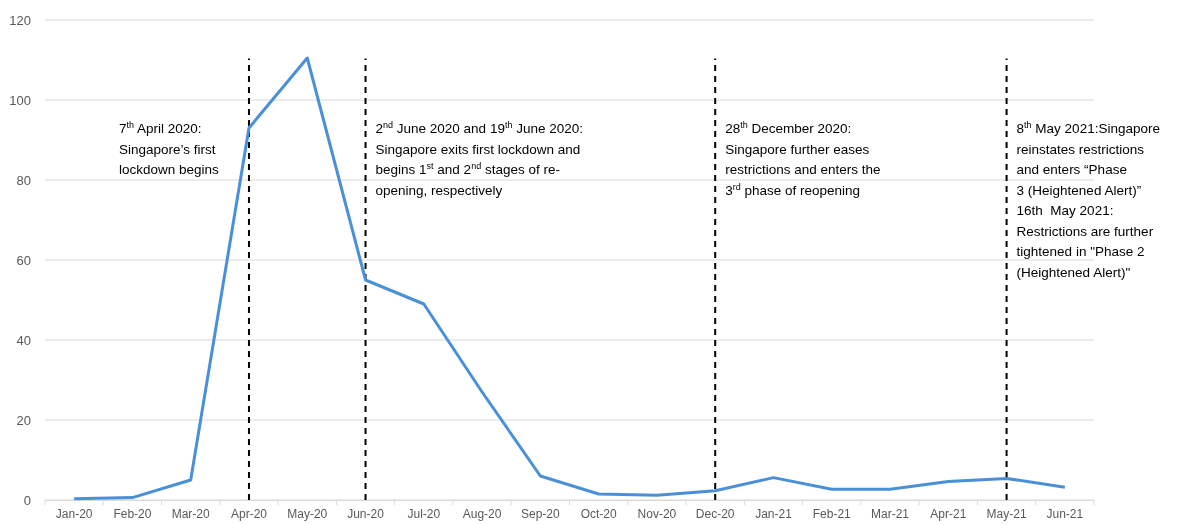 The height and width of the screenshot is (525, 1182). I want to click on x-tick-label: Jun-20, so click(366, 513).